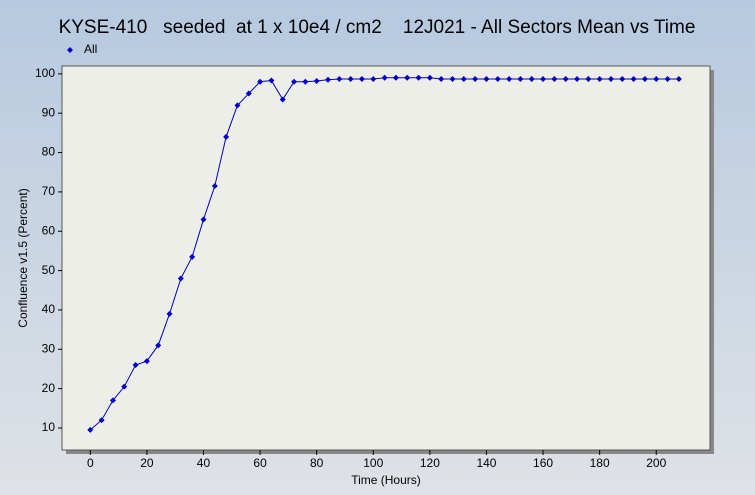 The width and height of the screenshot is (755, 495). What do you see at coordinates (486, 463) in the screenshot?
I see `x-tick-label: 140` at bounding box center [486, 463].